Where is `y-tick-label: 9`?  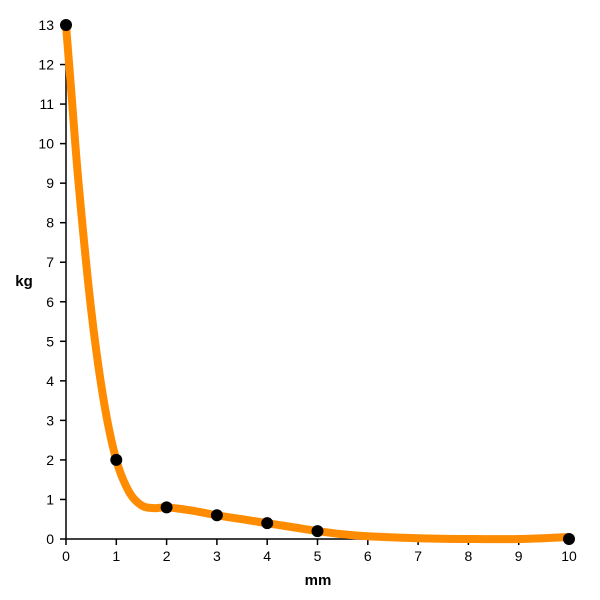
y-tick-label: 9 is located at coordinates (50, 183).